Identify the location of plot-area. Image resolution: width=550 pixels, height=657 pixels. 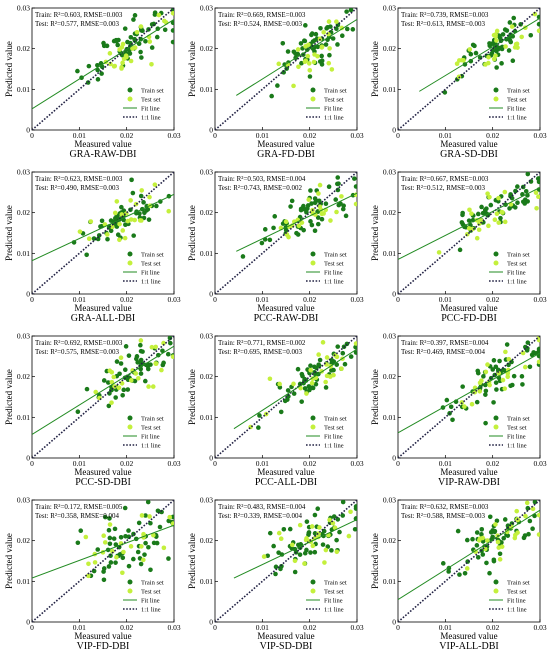
(103, 233).